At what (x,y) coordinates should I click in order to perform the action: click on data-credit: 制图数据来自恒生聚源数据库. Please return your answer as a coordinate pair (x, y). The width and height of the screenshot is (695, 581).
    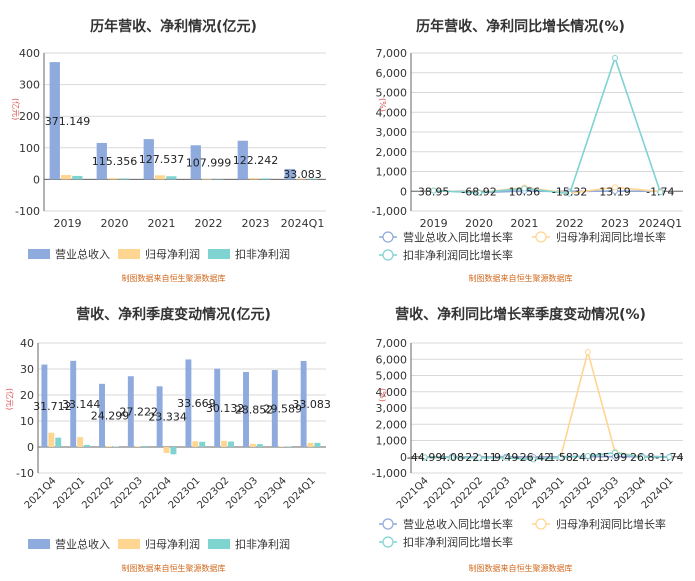
    Looking at the image, I should click on (173, 278).